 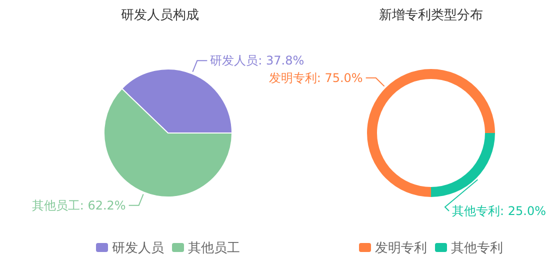 I want to click on legend-label: 其他员工, so click(x=214, y=248).